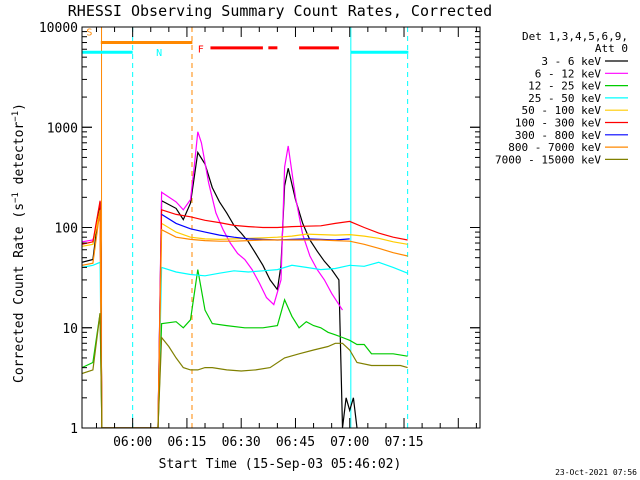 The height and width of the screenshot is (480, 640). What do you see at coordinates (548, 159) in the screenshot?
I see `legend-label-9: 7000 - 15000 keV` at bounding box center [548, 159].